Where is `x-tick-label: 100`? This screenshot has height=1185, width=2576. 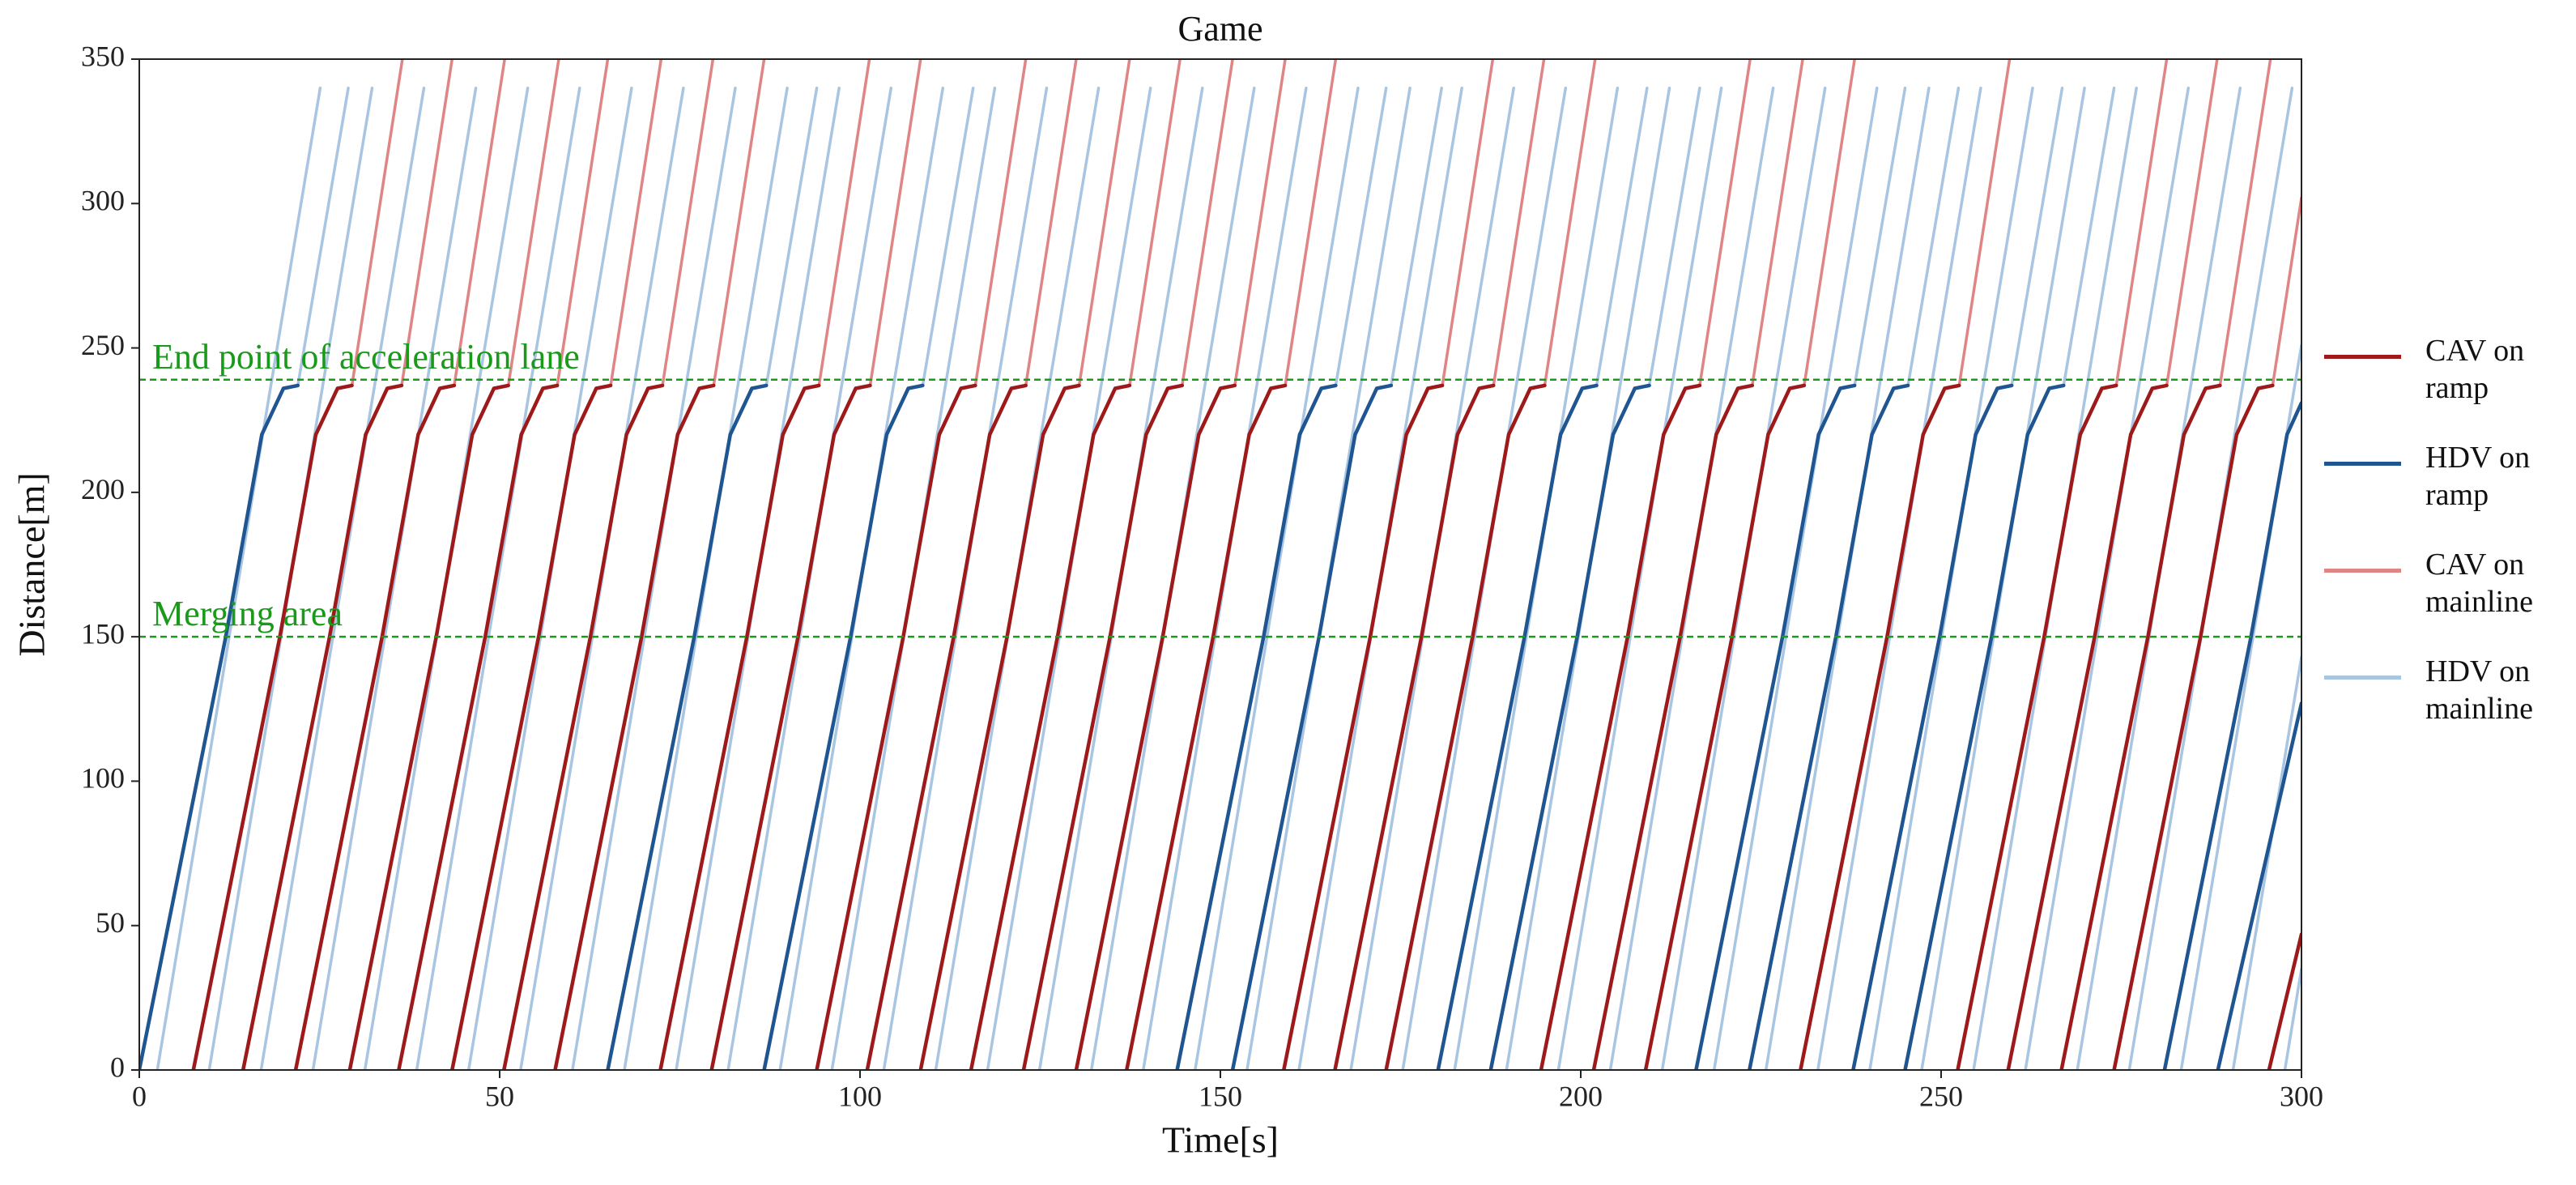 x-tick-label: 100 is located at coordinates (860, 1096).